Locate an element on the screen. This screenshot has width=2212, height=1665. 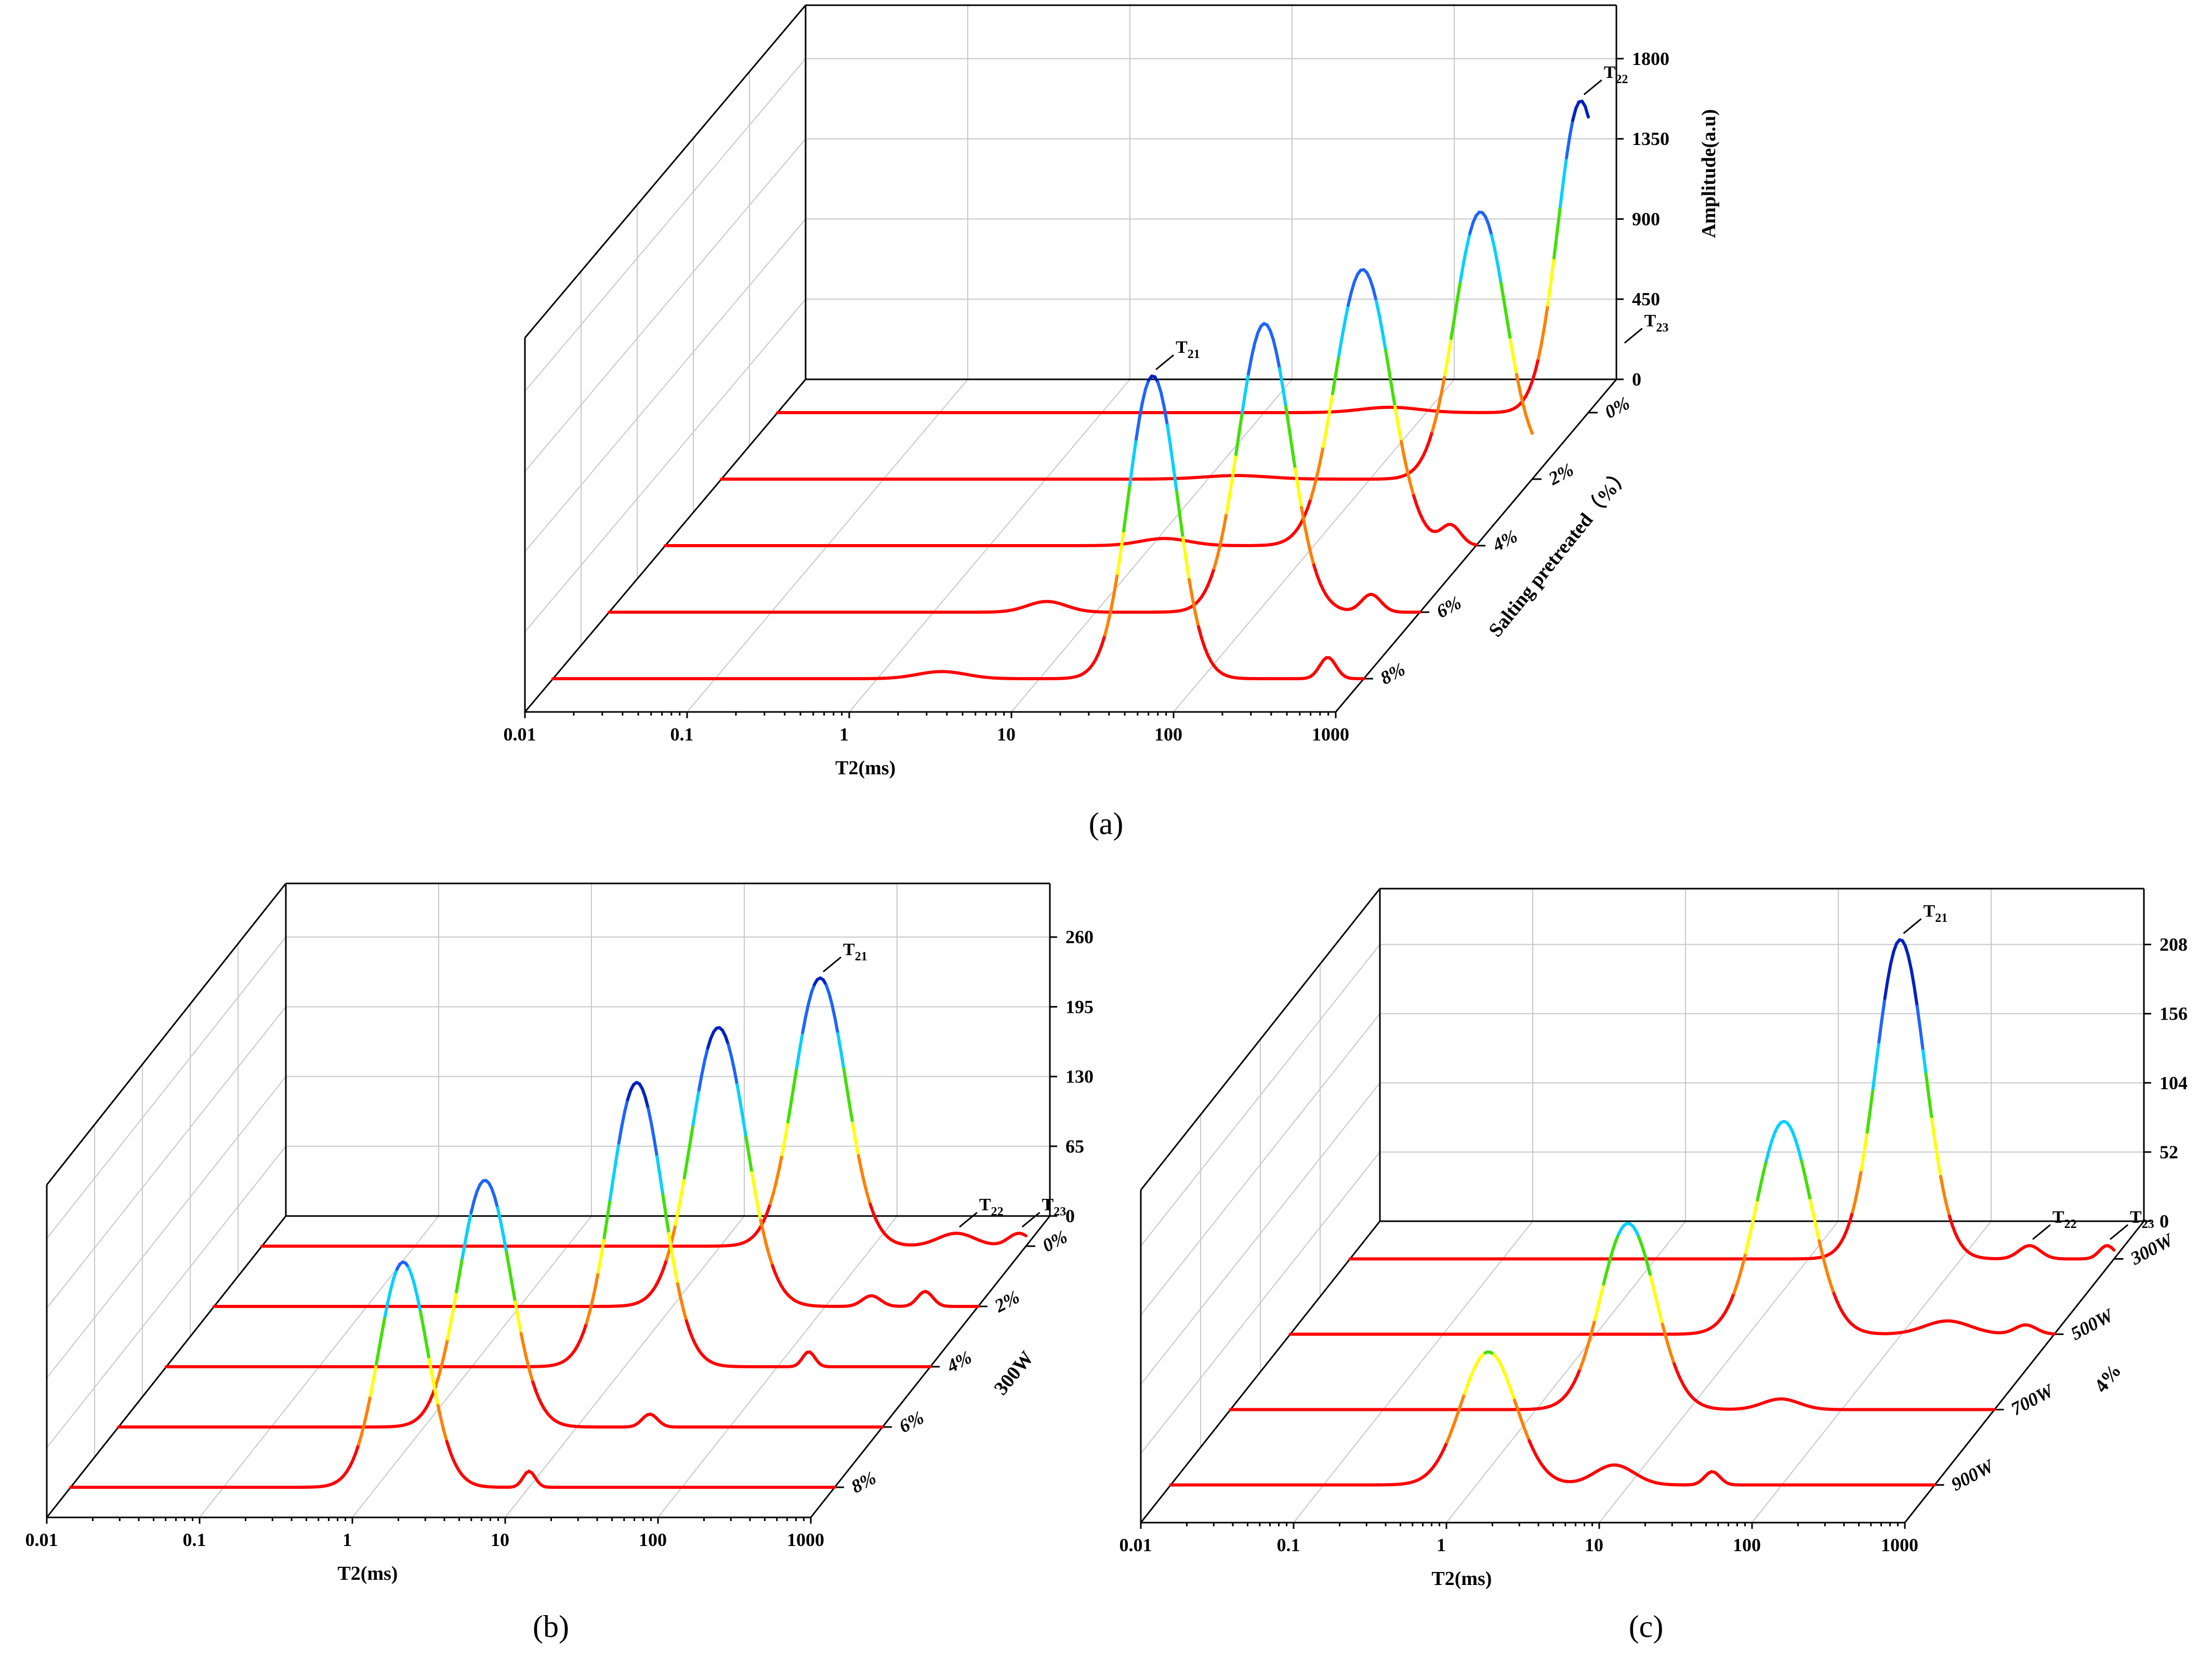
depth-tick-label: 300W is located at coordinates (2152, 1248).